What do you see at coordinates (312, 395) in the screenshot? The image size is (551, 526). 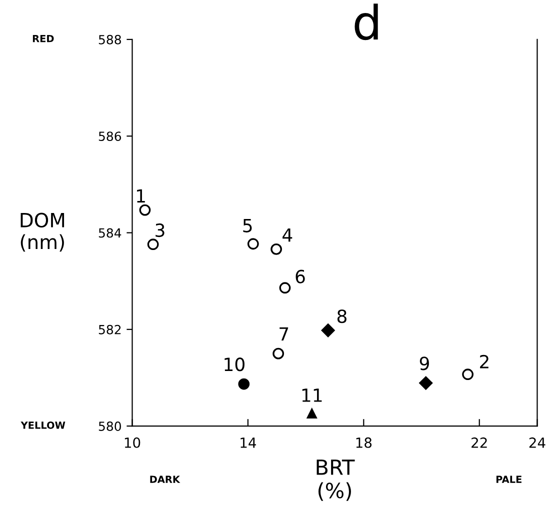 I see `annotation: 11` at bounding box center [312, 395].